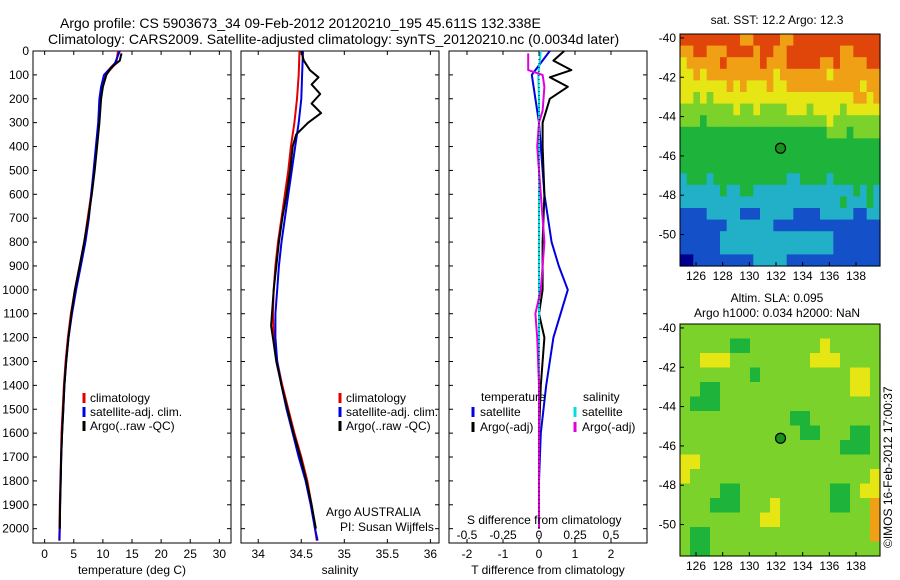 The width and height of the screenshot is (900, 580). What do you see at coordinates (345, 554) in the screenshot?
I see `salinity-xtick-label: 35` at bounding box center [345, 554].